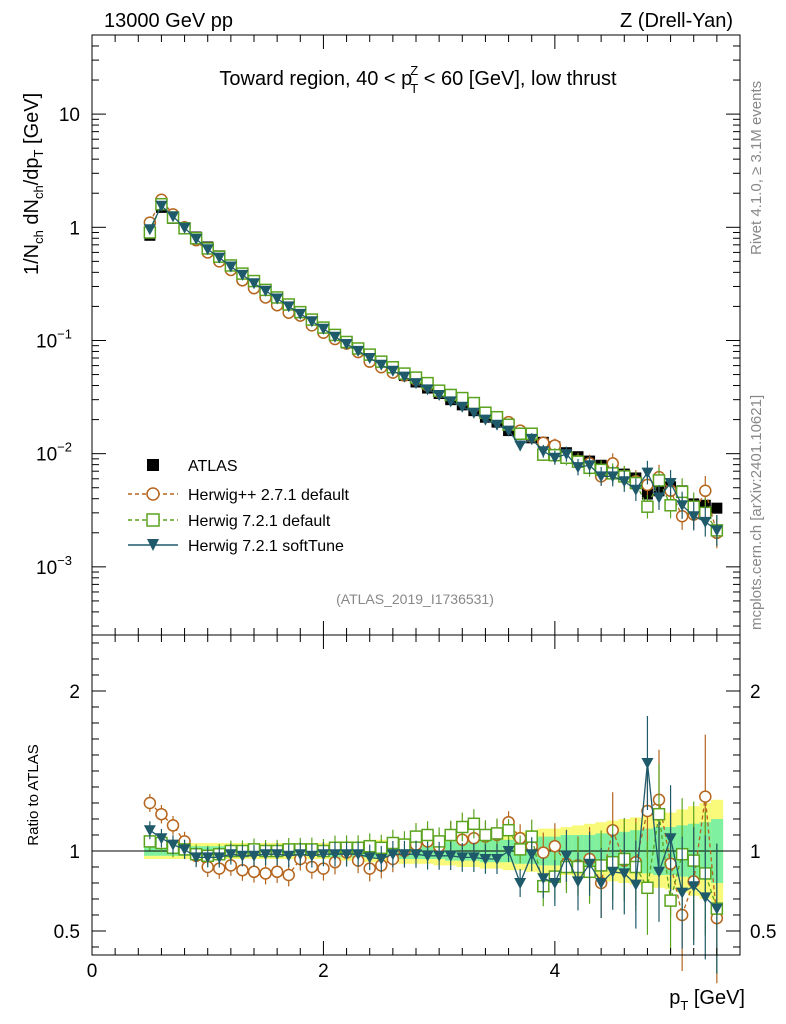  I want to click on y-tick-label: 1, so click(74, 228).